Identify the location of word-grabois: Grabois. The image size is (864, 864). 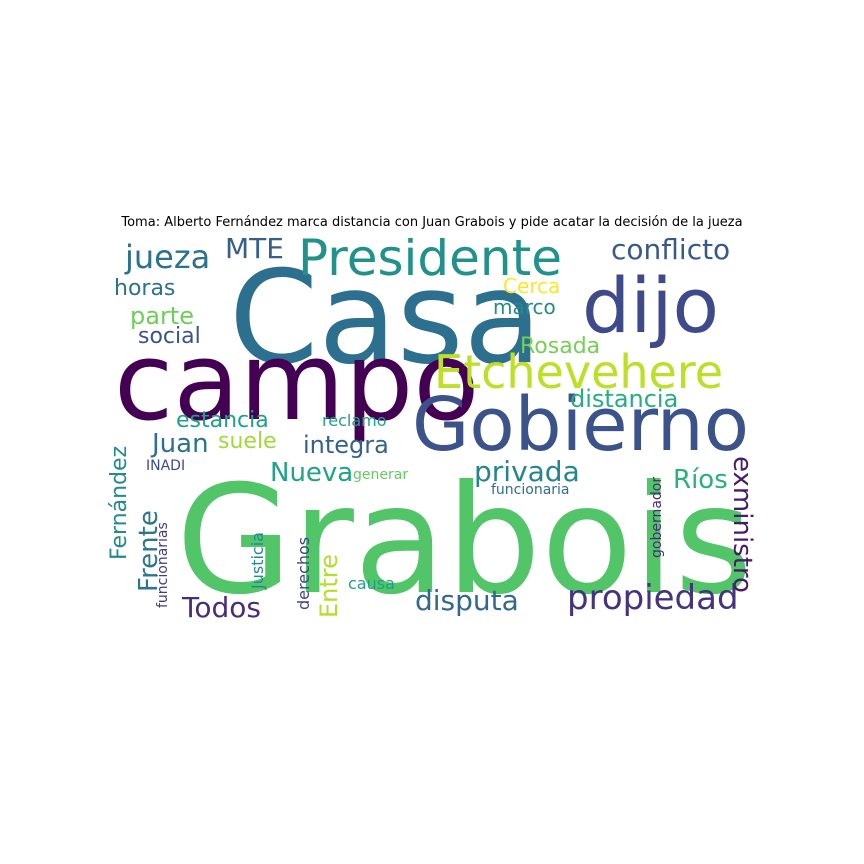
(464, 541).